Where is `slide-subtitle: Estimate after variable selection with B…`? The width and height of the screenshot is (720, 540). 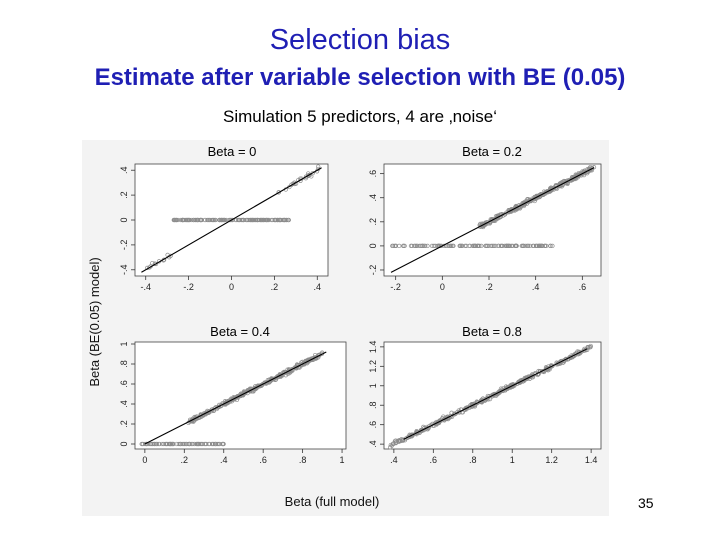
slide-subtitle: Estimate after variable selection with B… is located at coordinates (360, 77).